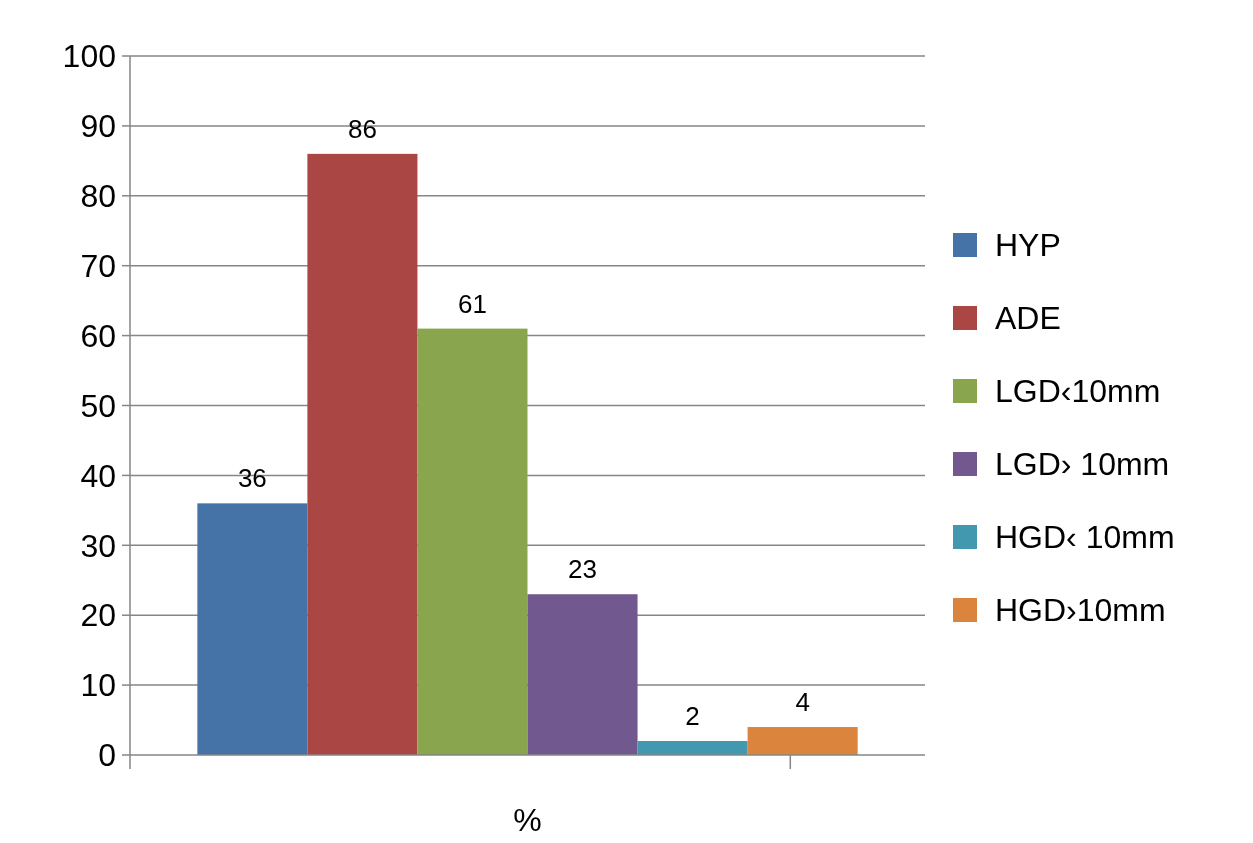 This screenshot has width=1253, height=843. I want to click on x-tick-label: %, so click(527, 820).